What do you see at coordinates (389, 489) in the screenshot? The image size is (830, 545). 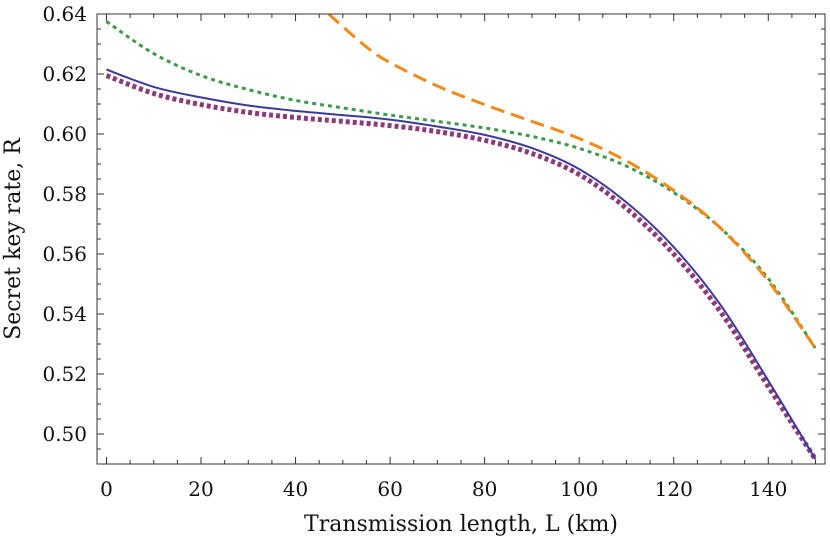 I see `x-tick-label: 60` at bounding box center [389, 489].